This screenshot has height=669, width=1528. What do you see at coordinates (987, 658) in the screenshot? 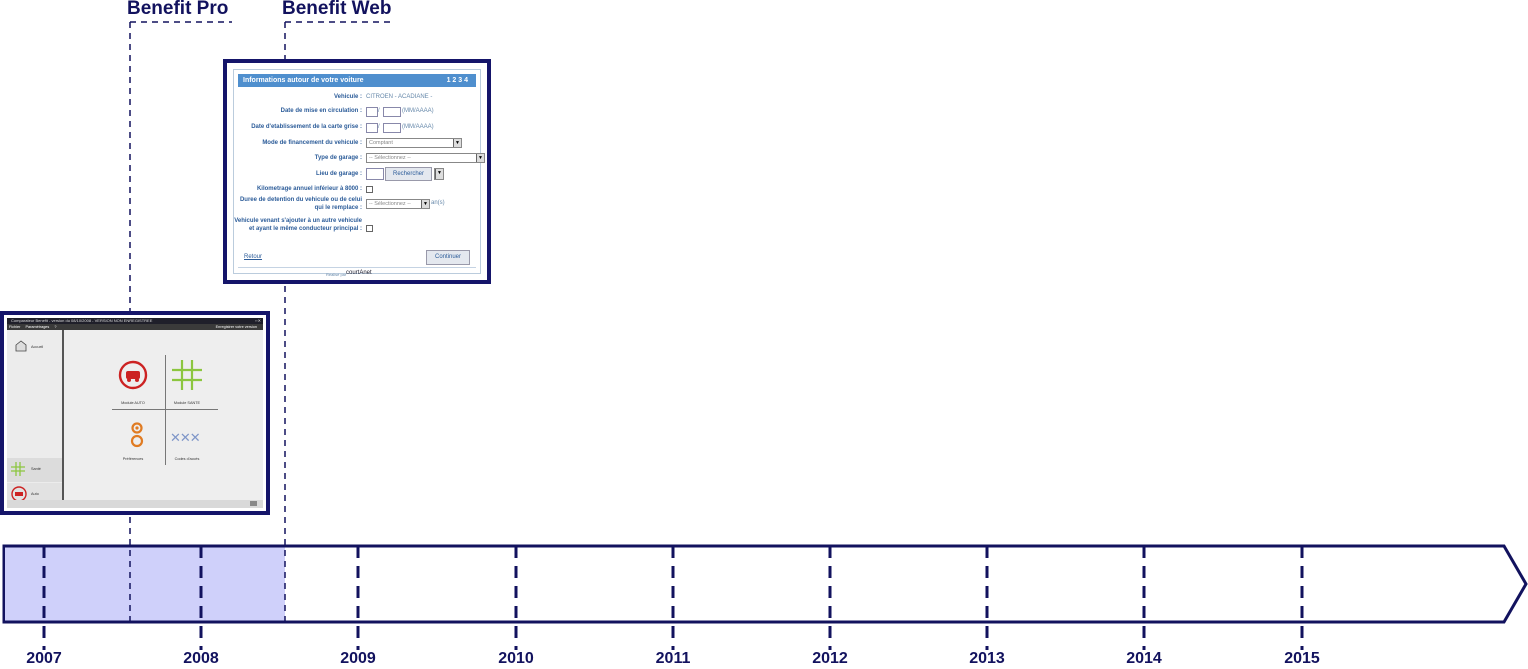
I see `year-label-2013: 2013` at bounding box center [987, 658].